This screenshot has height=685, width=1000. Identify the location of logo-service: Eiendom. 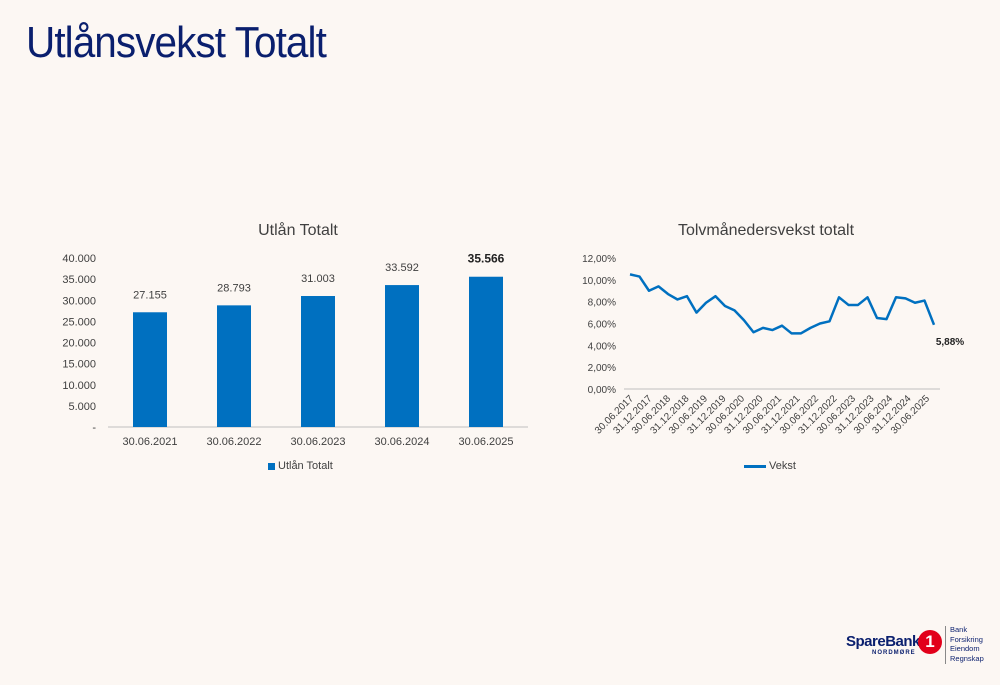
(965, 648).